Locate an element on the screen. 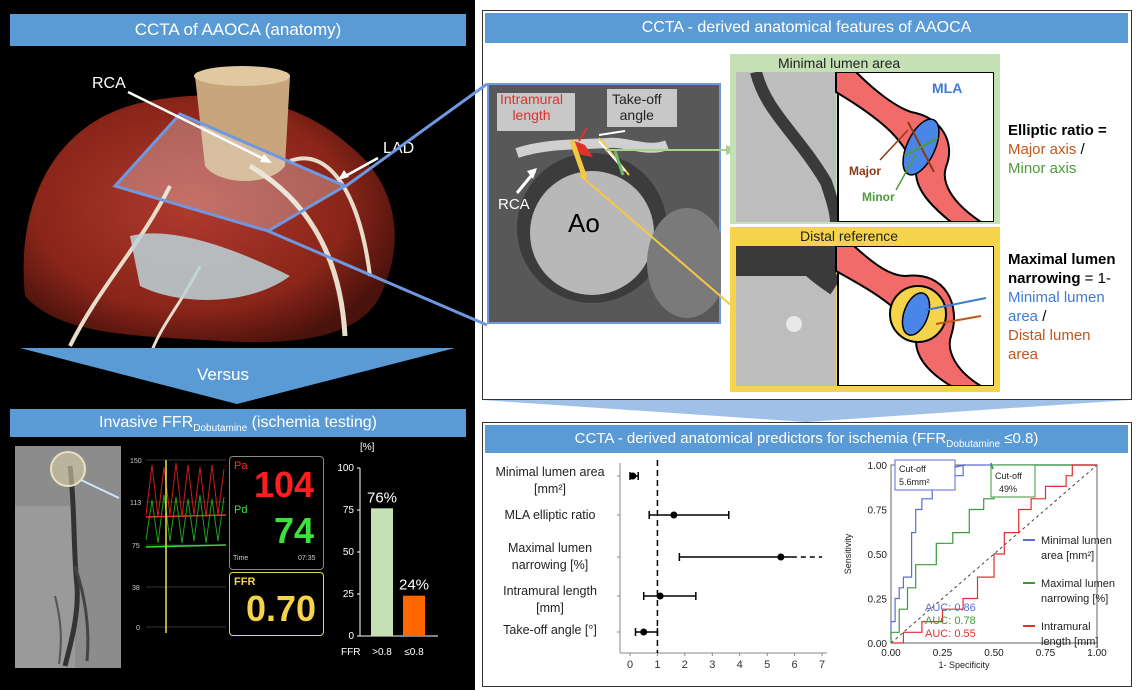  roc-y-tick: 1.00 is located at coordinates (878, 466).